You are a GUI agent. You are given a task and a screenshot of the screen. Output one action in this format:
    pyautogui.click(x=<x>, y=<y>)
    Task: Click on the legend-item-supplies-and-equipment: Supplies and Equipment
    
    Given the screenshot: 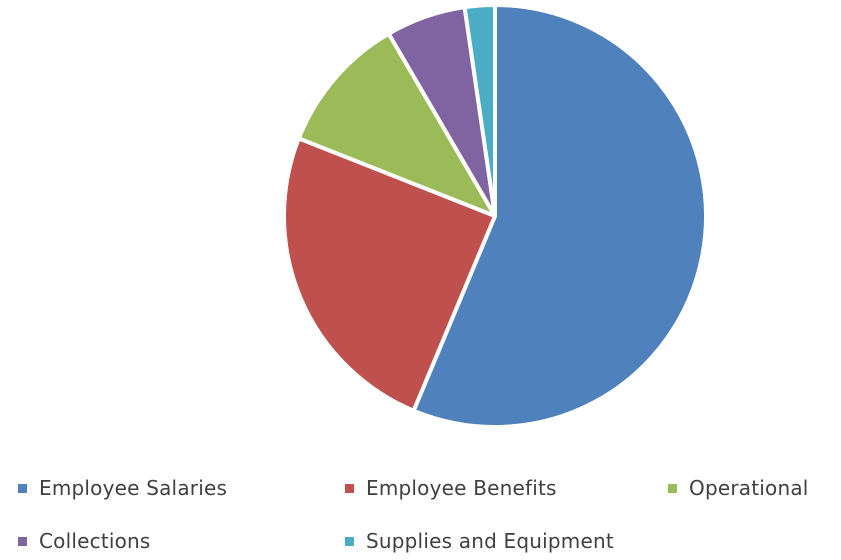 What is the action you would take?
    pyautogui.click(x=479, y=541)
    